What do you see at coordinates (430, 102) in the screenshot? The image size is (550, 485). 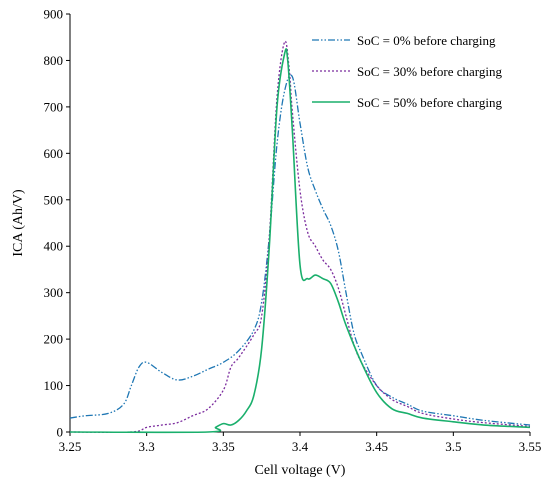 I see `legend-label-soc-50: SoC = 50% before charging` at bounding box center [430, 102].